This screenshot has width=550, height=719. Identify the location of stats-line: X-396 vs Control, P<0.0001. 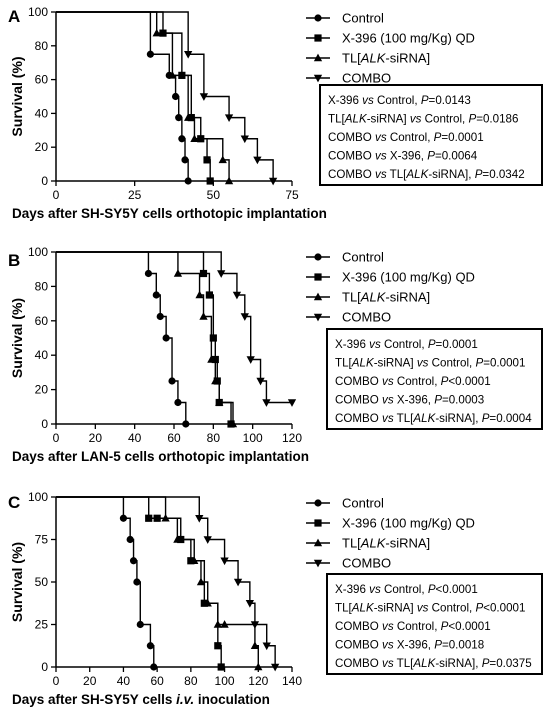
(406, 589).